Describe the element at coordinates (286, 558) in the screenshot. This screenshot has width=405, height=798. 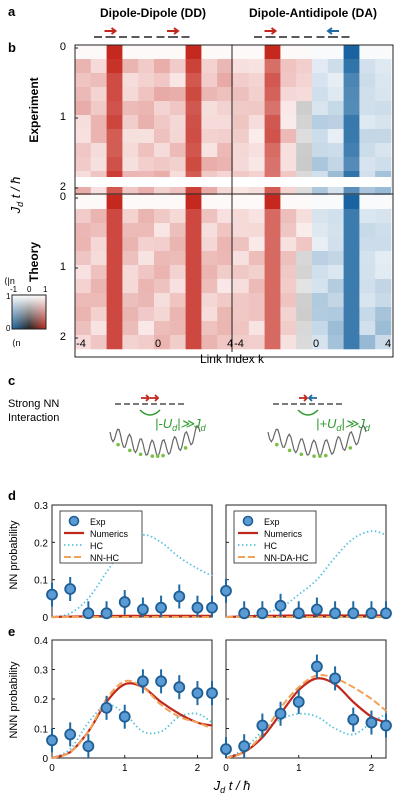
I see `legend-text: NN-DA-HC` at that location.